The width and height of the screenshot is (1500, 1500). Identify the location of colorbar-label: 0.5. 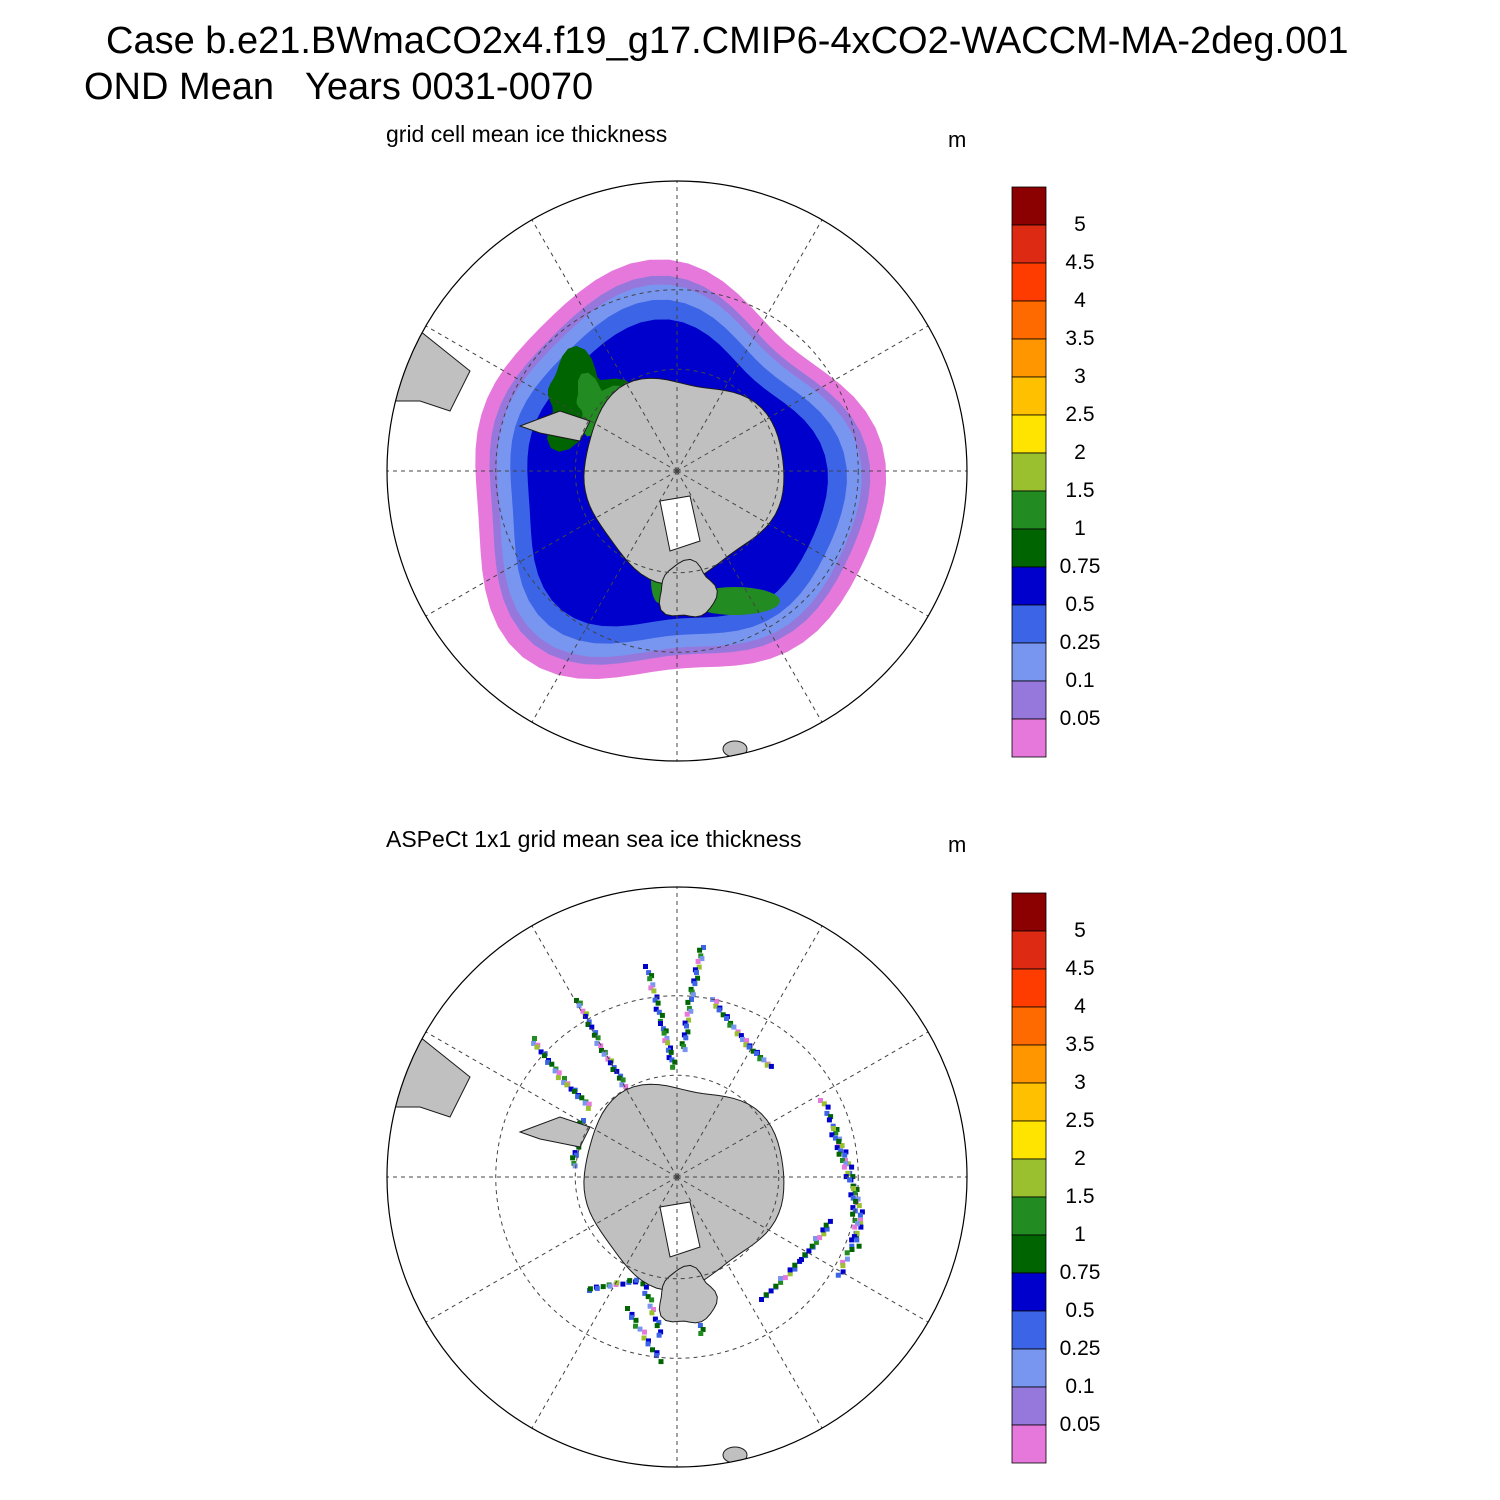
(1080, 604).